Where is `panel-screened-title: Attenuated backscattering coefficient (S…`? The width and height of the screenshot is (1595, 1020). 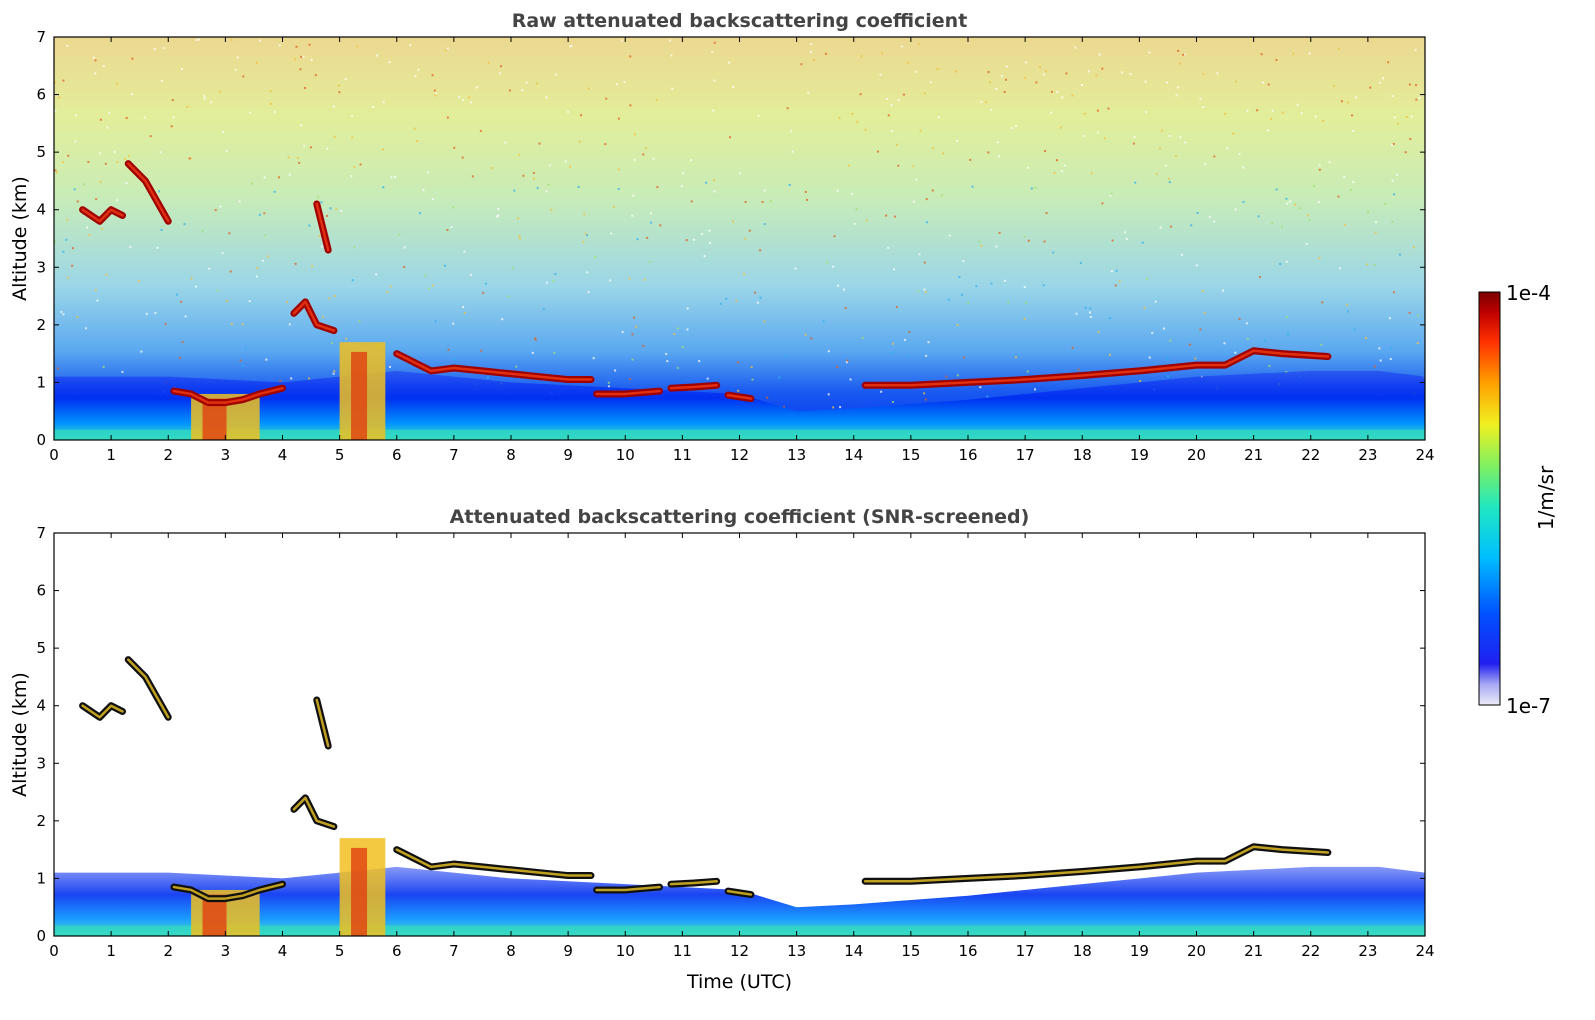 panel-screened-title: Attenuated backscattering coefficient (S… is located at coordinates (740, 517).